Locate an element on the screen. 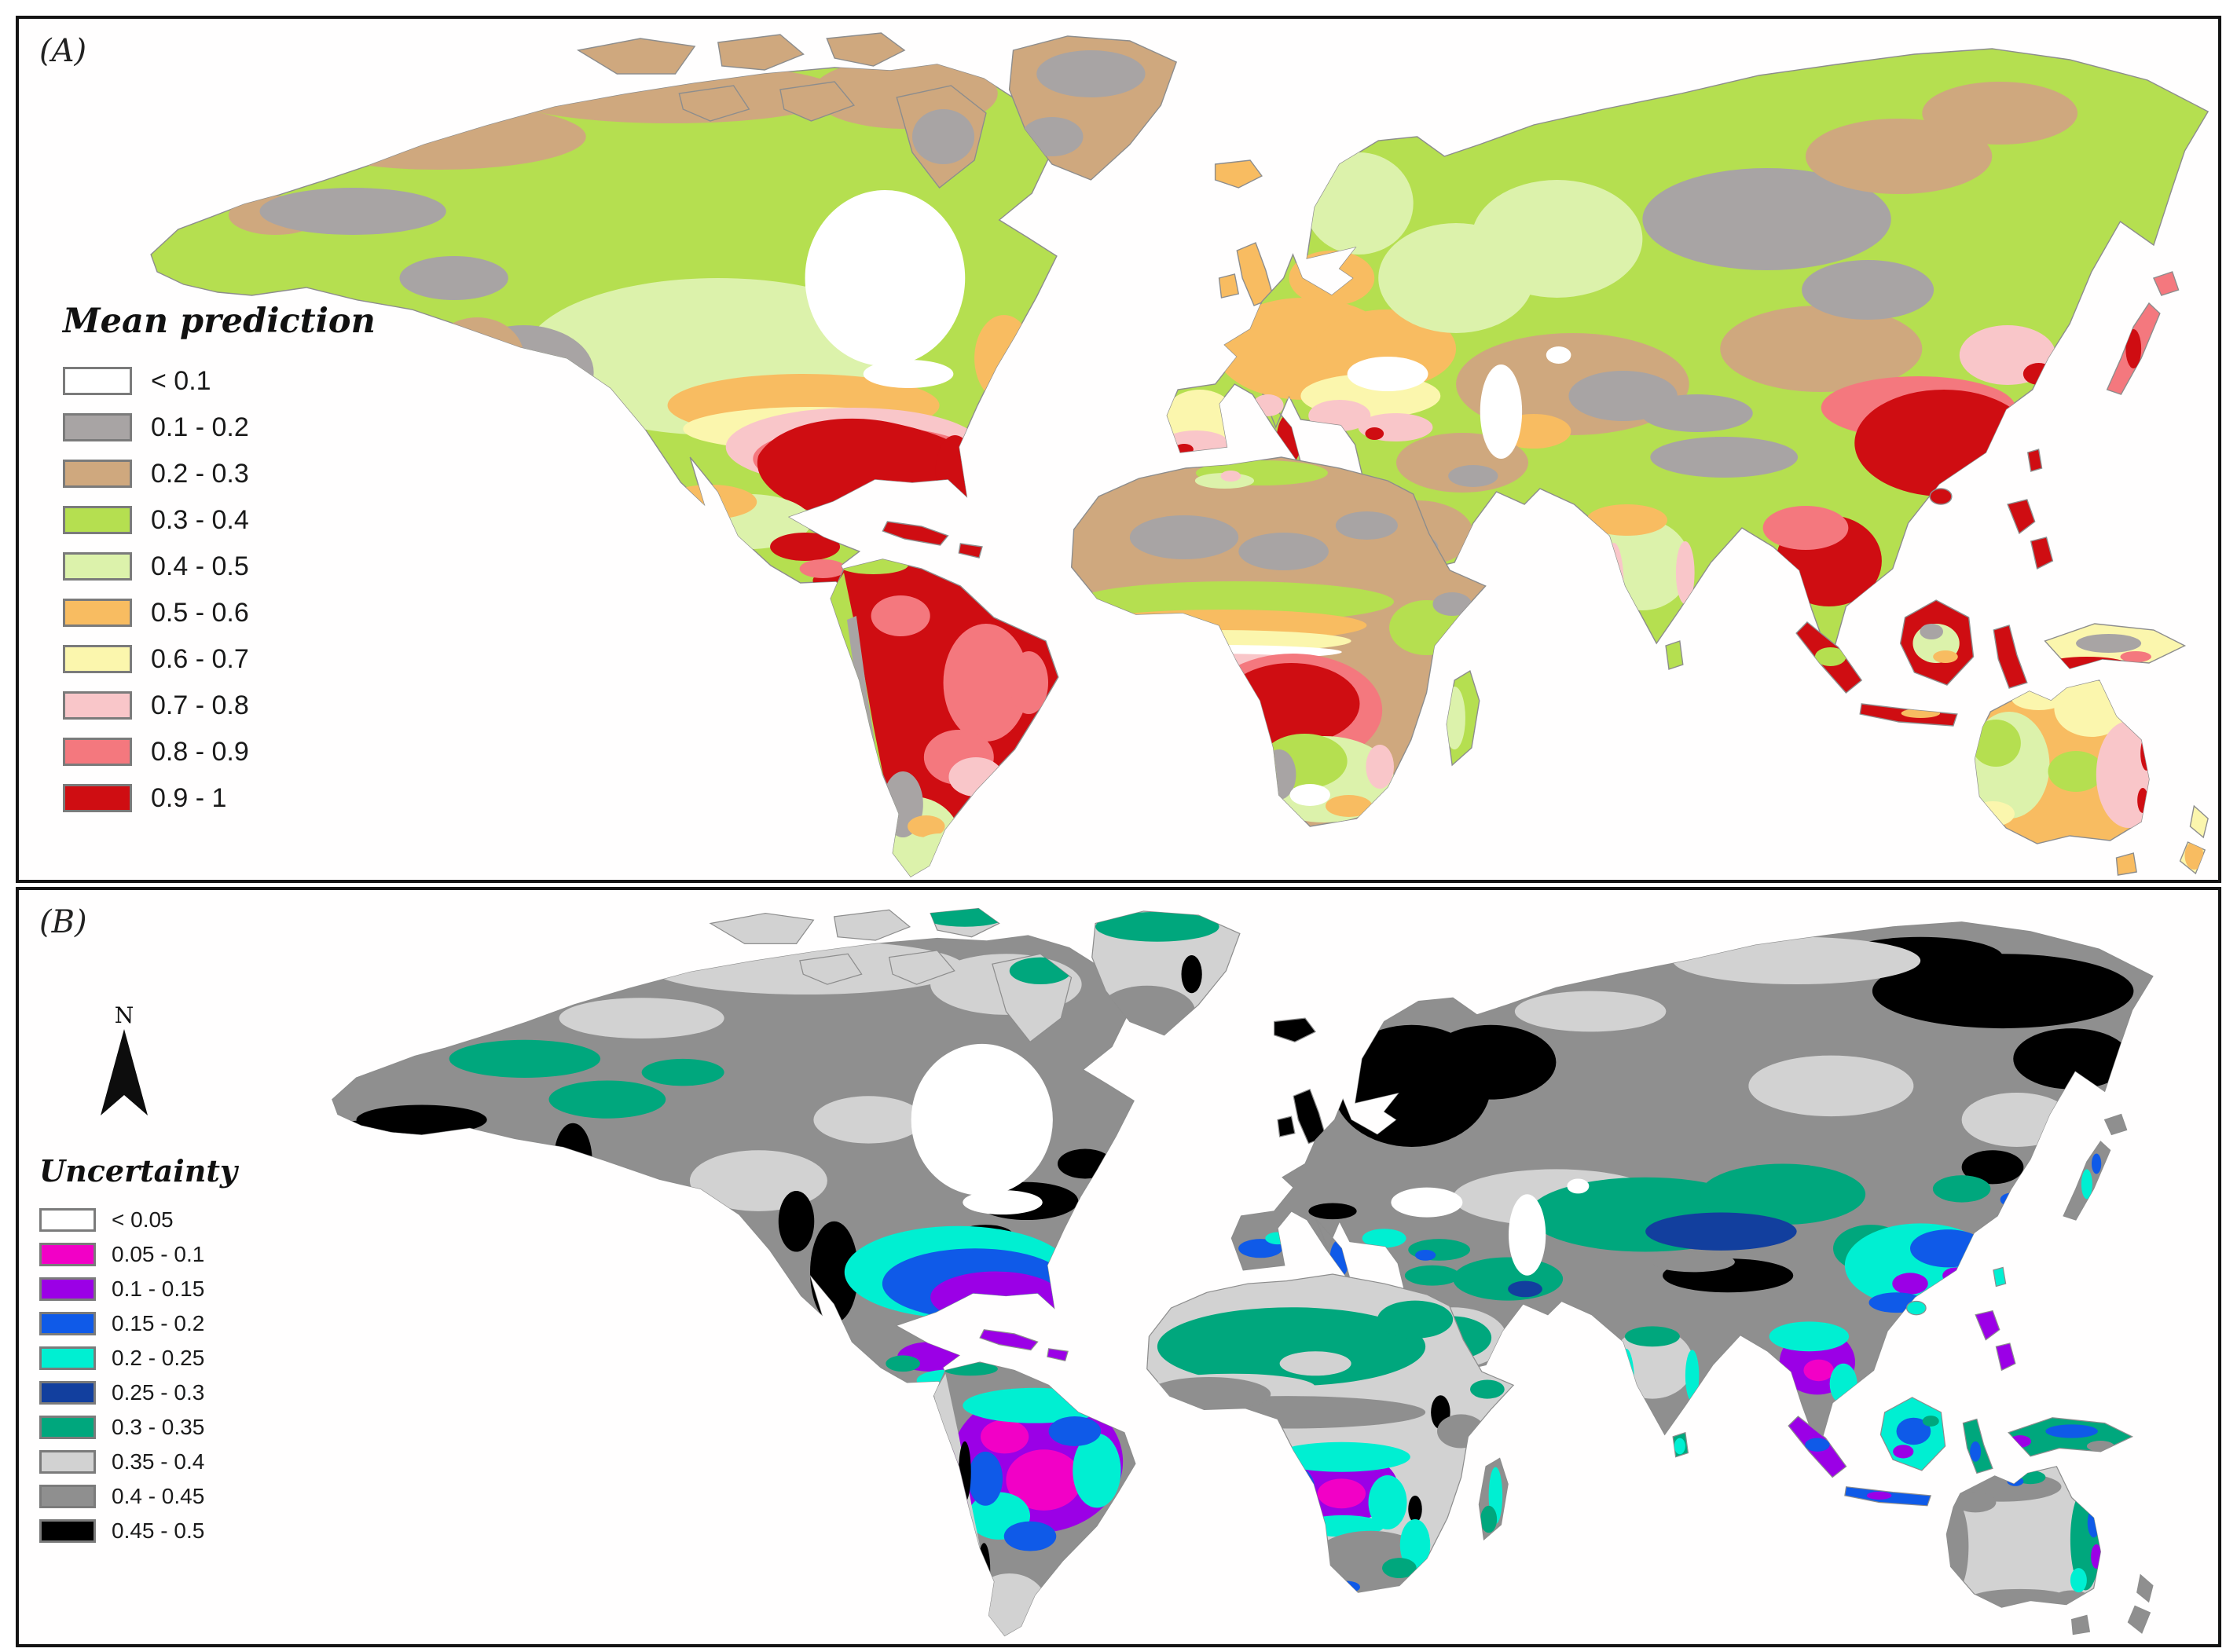  legend-row: < 0.1 is located at coordinates (219, 380).